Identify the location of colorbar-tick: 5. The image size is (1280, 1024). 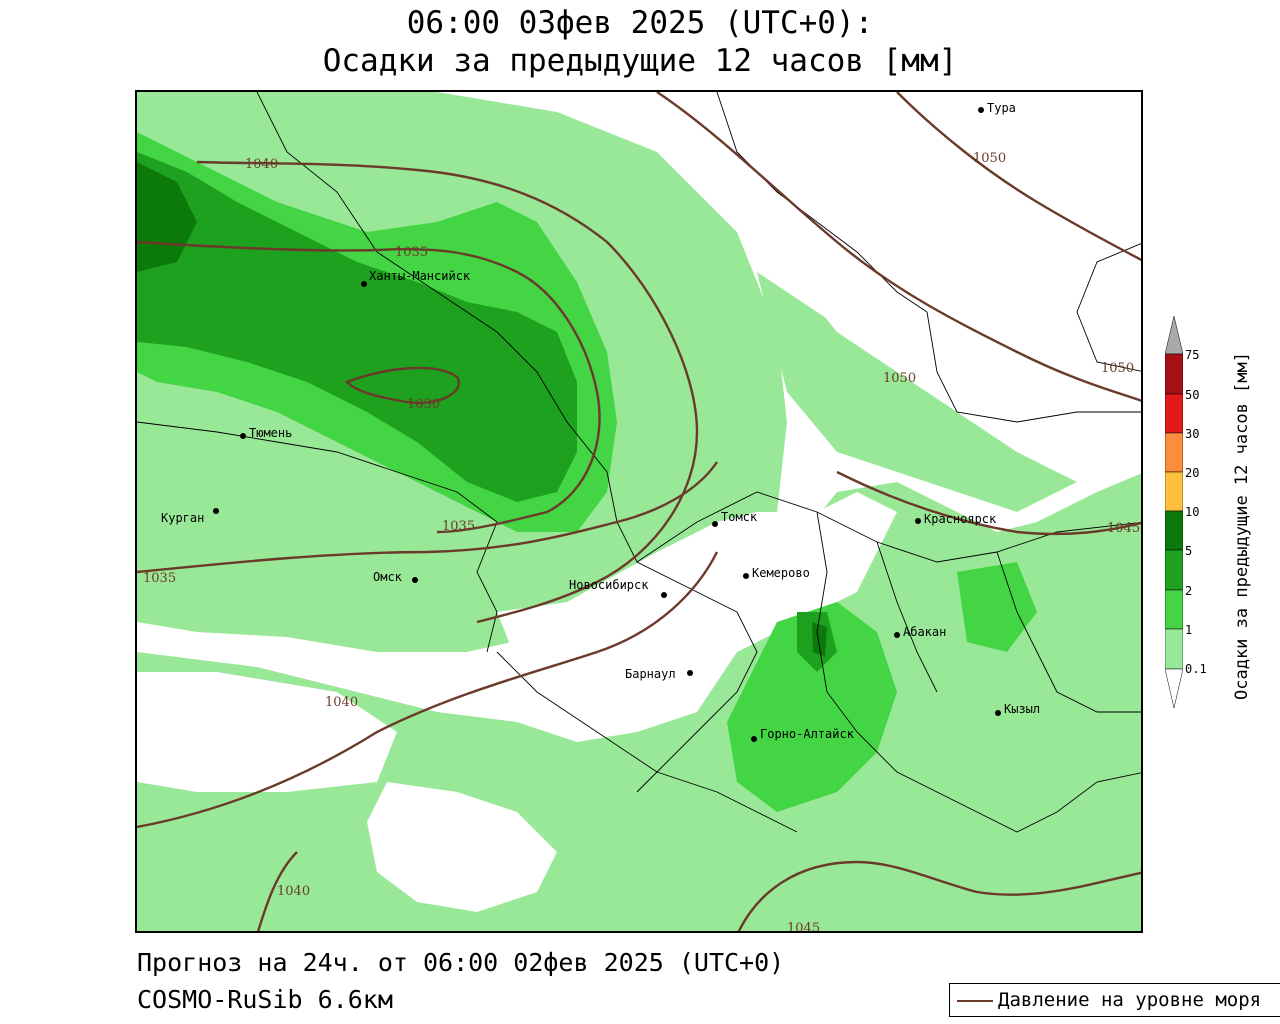
(1189, 551).